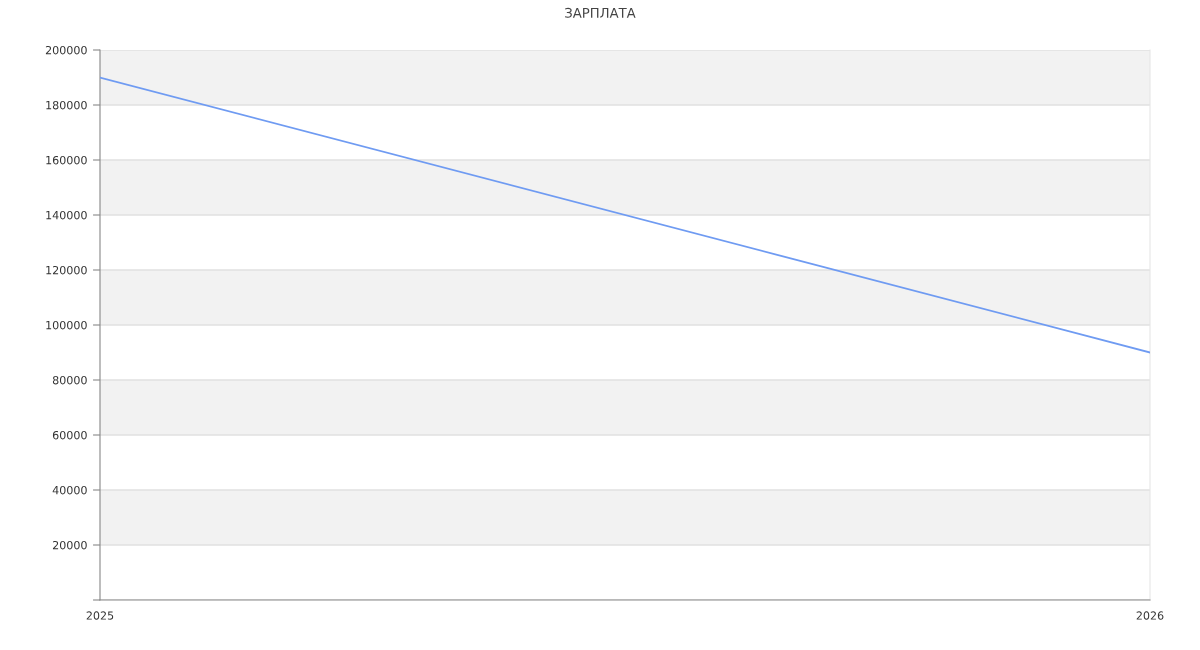 The height and width of the screenshot is (650, 1200). Describe the element at coordinates (600, 12) in the screenshot. I see `chart-title: ЗАРПЛАТА` at that location.